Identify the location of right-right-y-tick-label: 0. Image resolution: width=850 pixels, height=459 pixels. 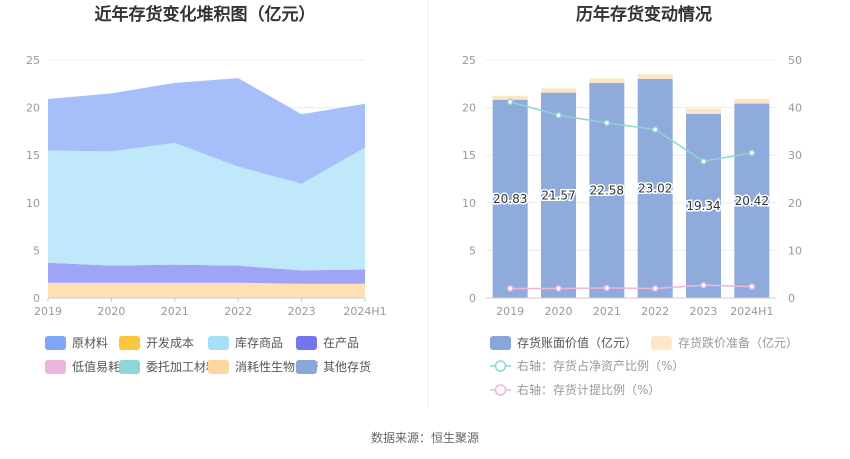
(791, 298).